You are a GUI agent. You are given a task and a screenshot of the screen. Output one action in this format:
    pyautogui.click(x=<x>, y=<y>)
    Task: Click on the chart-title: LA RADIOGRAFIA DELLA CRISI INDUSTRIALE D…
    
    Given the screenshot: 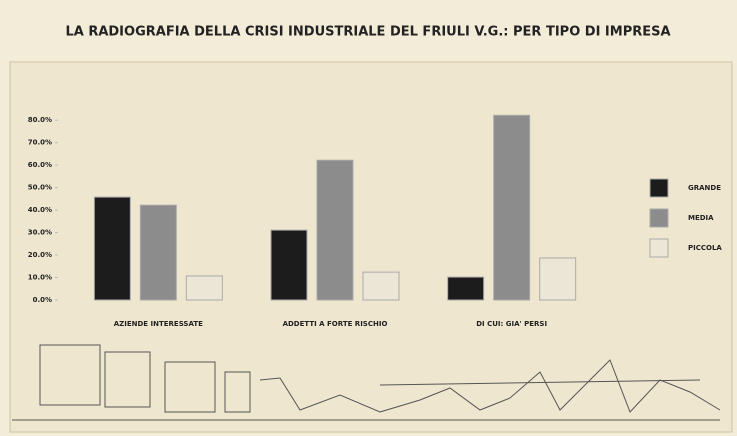 What is the action you would take?
    pyautogui.click(x=367, y=32)
    